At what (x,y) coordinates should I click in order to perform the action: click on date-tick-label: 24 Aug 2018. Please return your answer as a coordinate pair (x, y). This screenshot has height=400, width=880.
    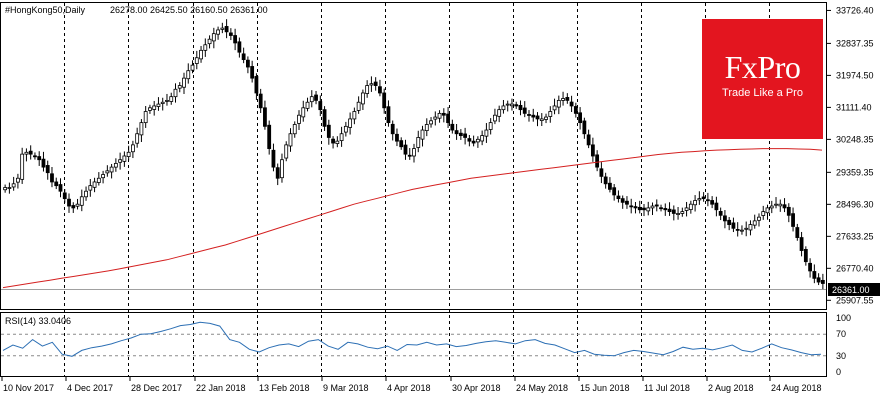
    Looking at the image, I should click on (796, 388).